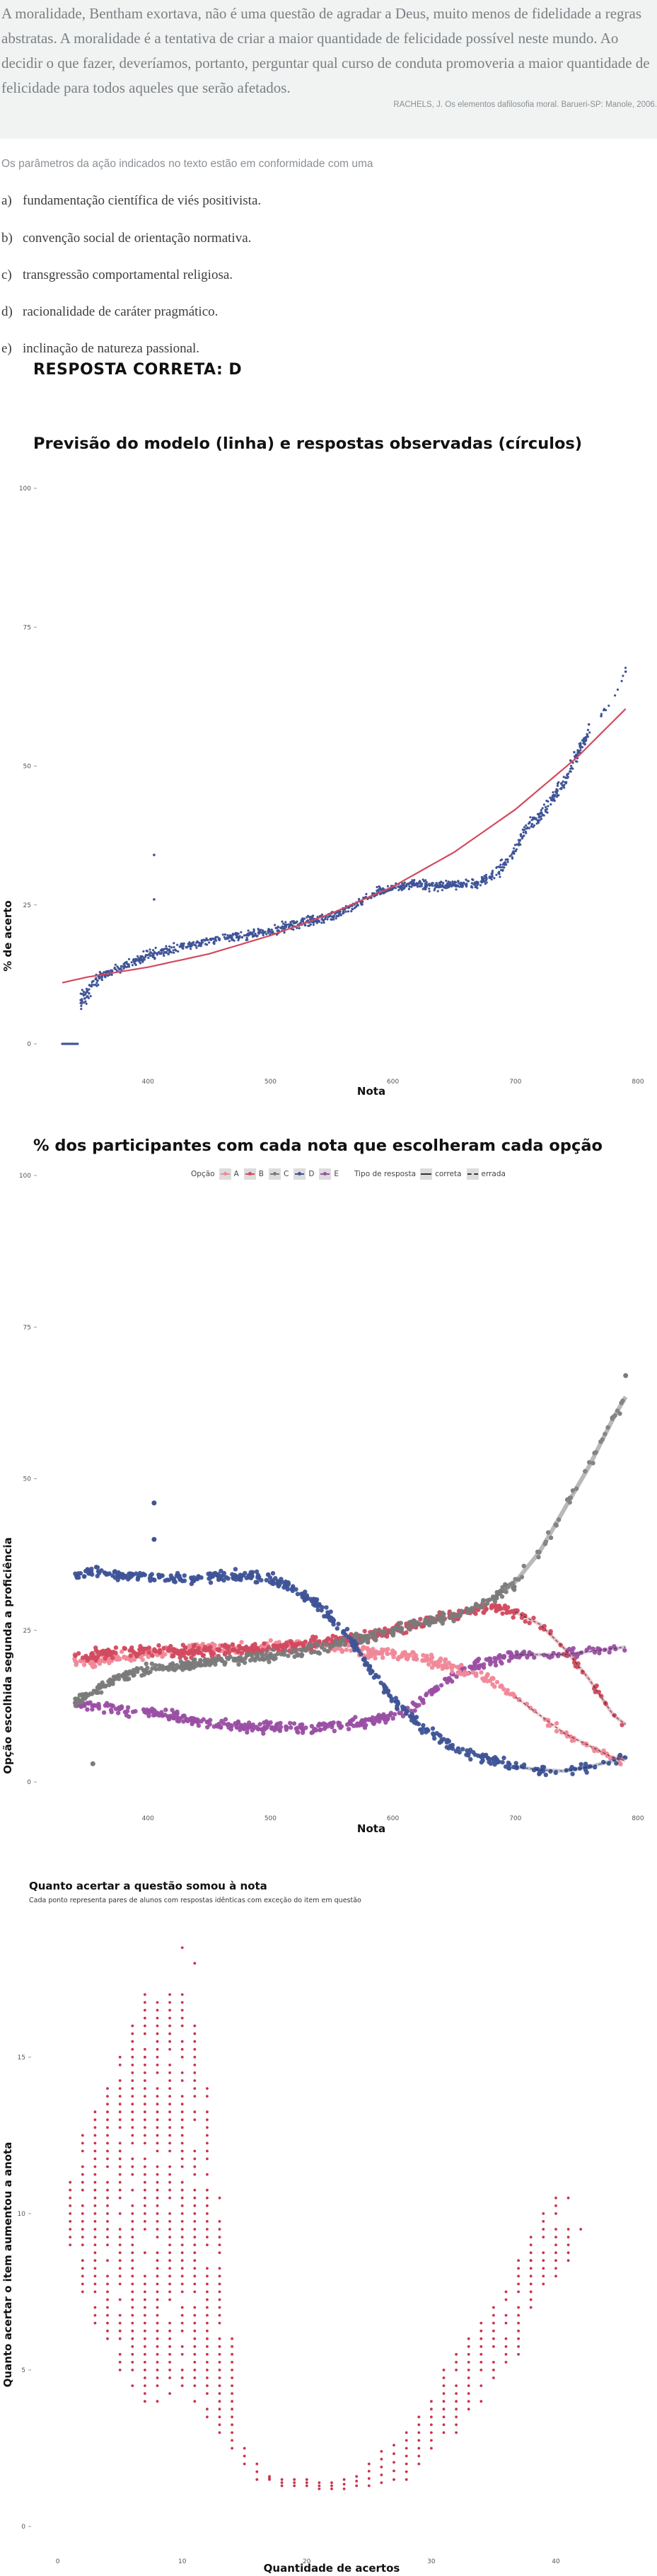 Image resolution: width=657 pixels, height=2576 pixels. I want to click on option-e: e) inclinação de natureza passional., so click(100, 349).